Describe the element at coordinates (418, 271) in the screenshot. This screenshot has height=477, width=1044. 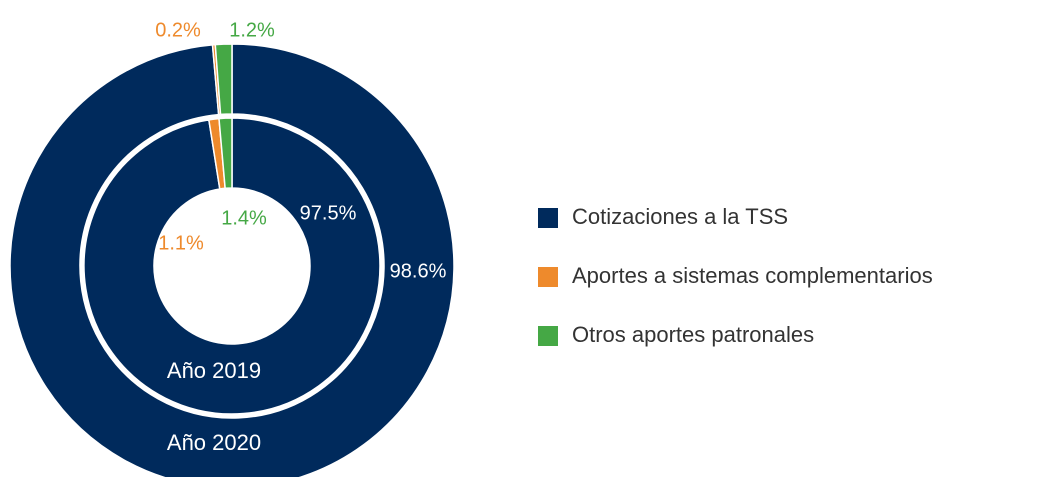
I see `value-label: 98.6%` at that location.